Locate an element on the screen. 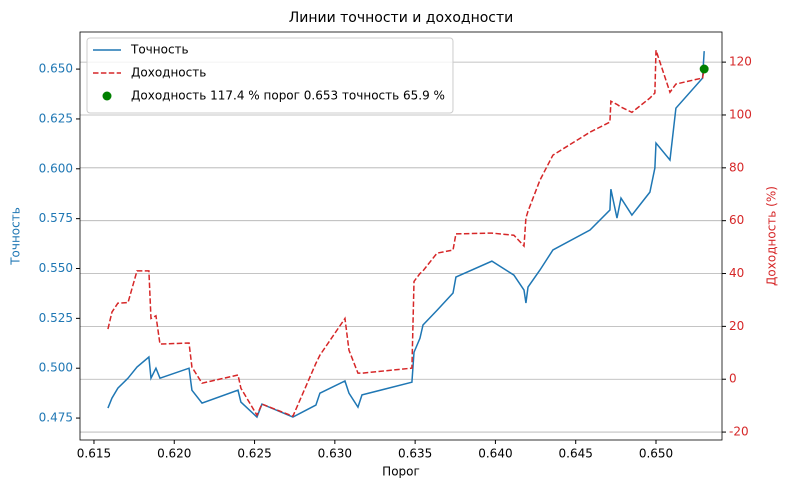 This screenshot has width=790, height=490. y-tick-label: 0.650 is located at coordinates (56, 69).